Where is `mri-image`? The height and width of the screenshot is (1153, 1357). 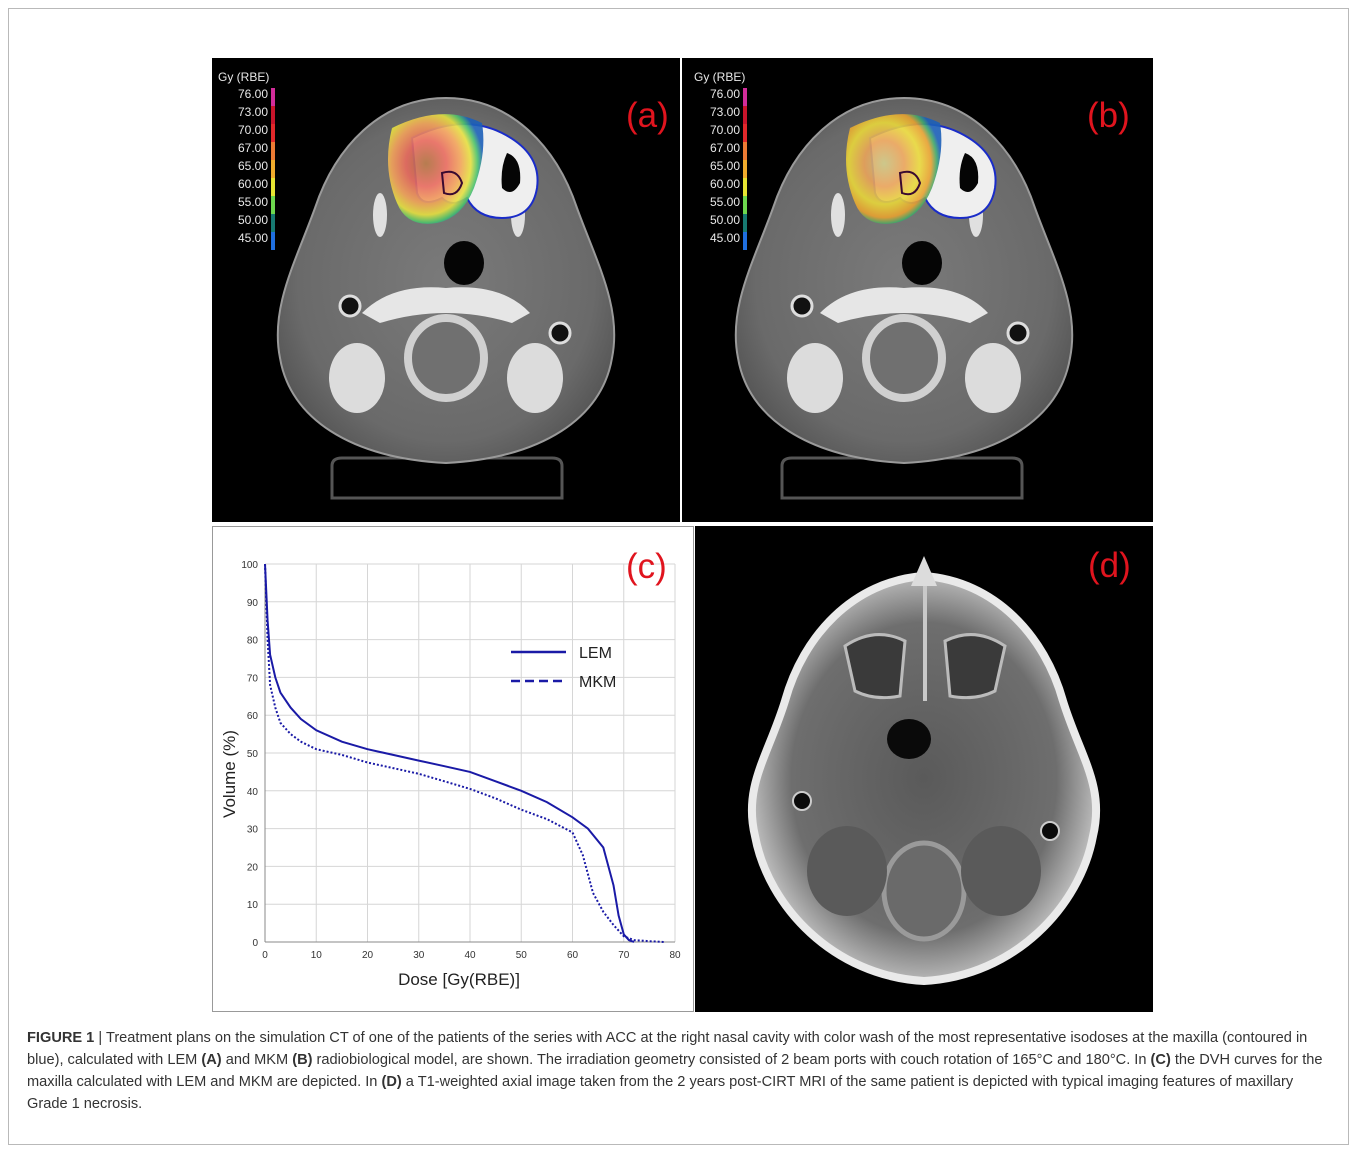
mri-image is located at coordinates (924, 771).